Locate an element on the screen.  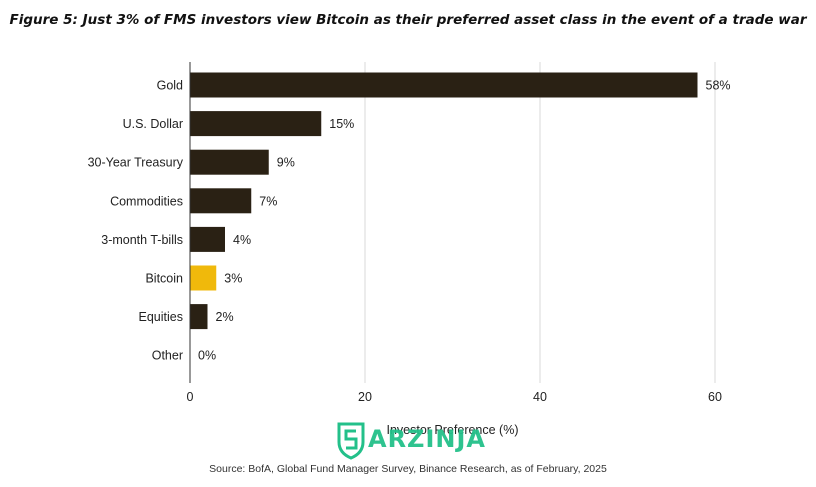
x-tick-label: 40 is located at coordinates (540, 397).